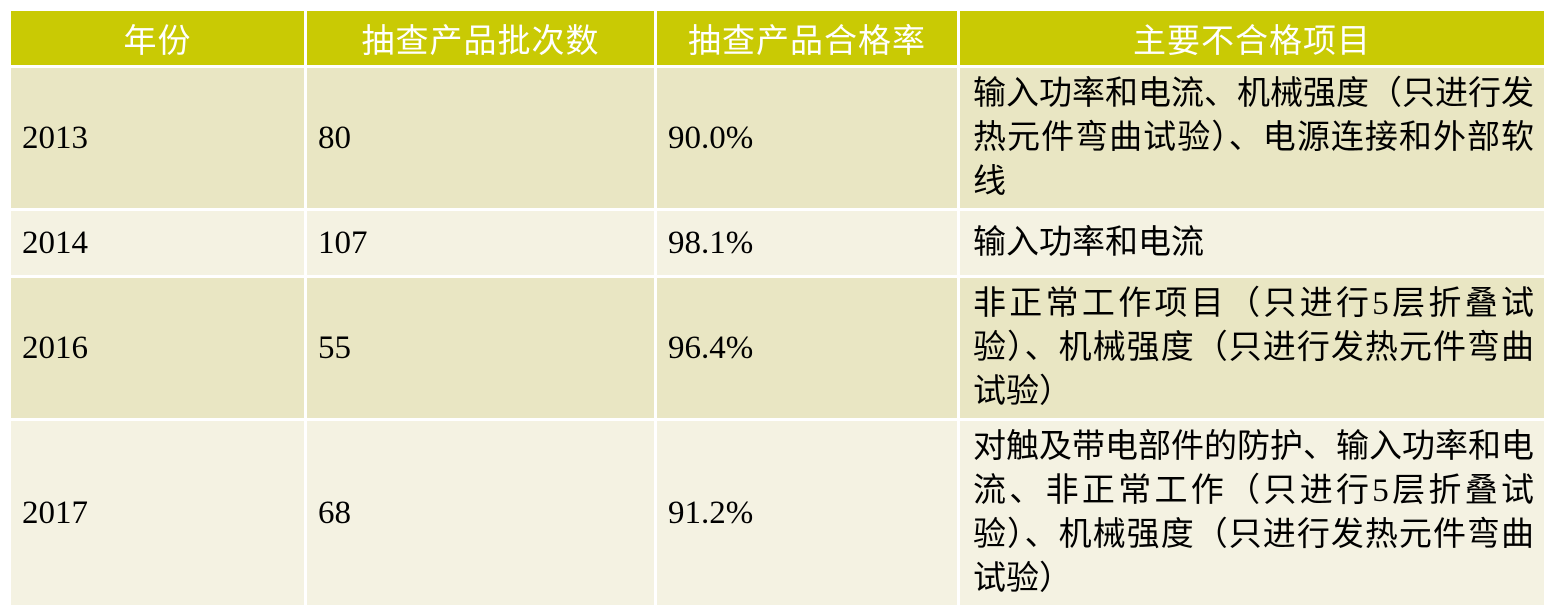  What do you see at coordinates (158, 348) in the screenshot?
I see `year-cell: 2016` at bounding box center [158, 348].